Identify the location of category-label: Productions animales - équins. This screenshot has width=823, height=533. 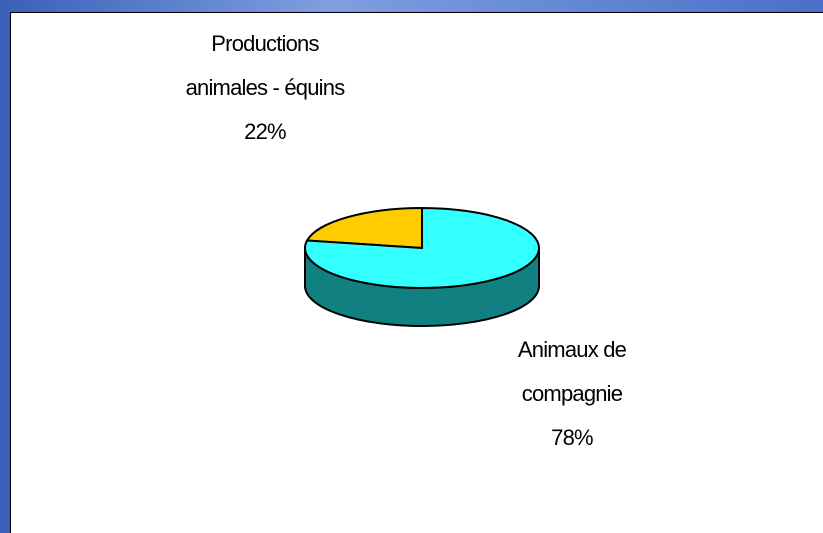
(265, 65).